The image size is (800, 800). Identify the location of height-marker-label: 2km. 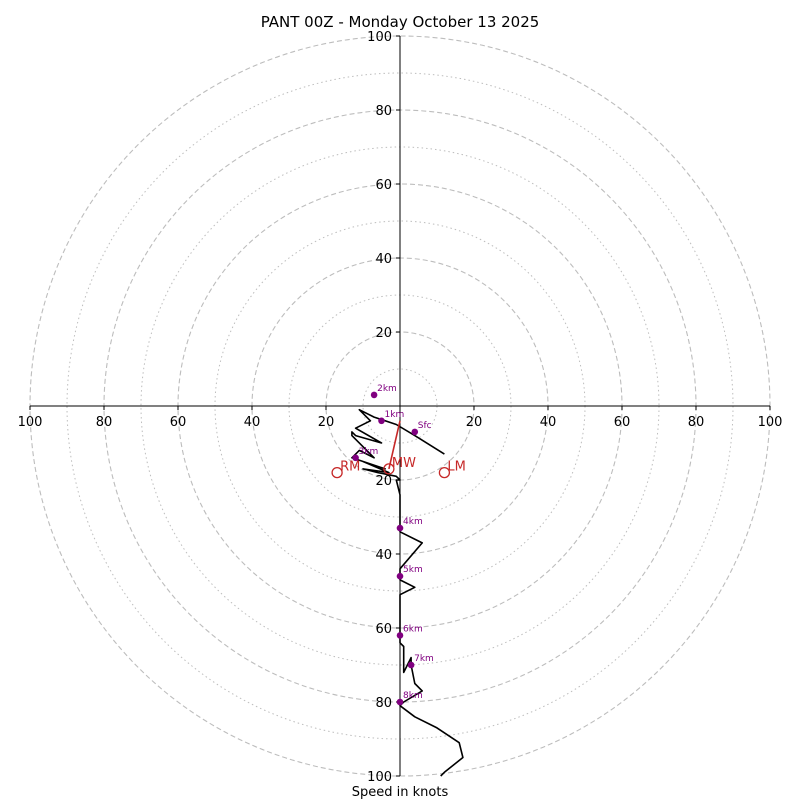
(387, 389).